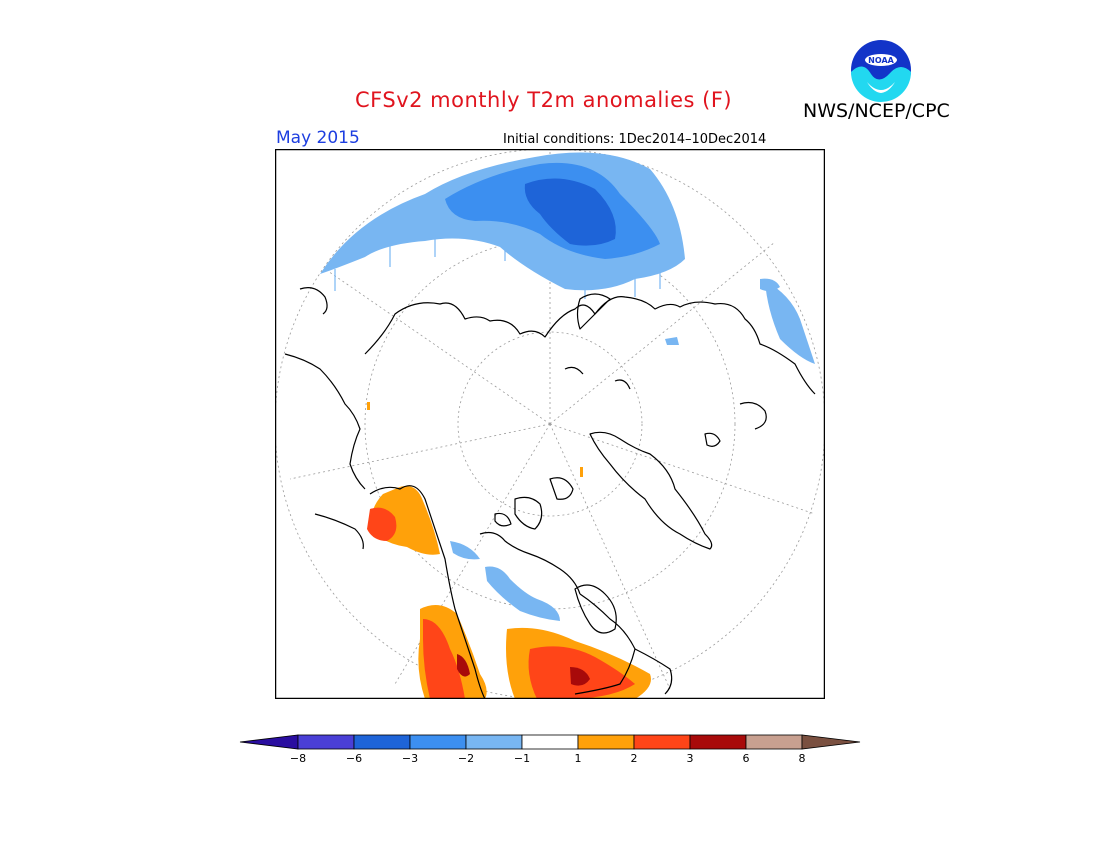 The height and width of the screenshot is (850, 1100). Describe the element at coordinates (318, 138) in the screenshot. I see `valid-month-label: May 2015` at that location.